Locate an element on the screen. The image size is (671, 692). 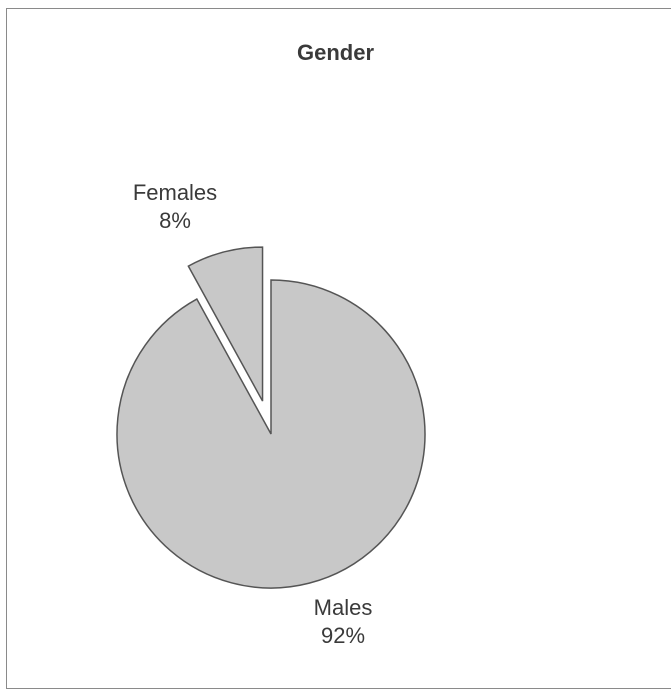
chart-title: Gender is located at coordinates (335, 52).